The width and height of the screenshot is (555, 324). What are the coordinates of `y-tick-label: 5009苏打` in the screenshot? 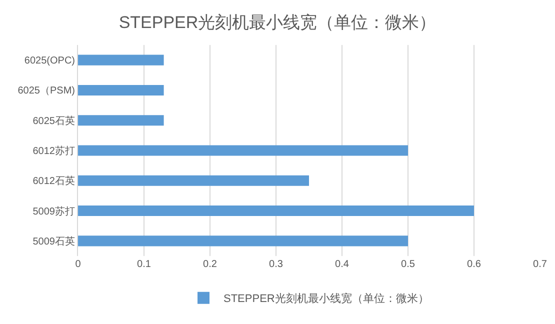 It's located at (53, 211).